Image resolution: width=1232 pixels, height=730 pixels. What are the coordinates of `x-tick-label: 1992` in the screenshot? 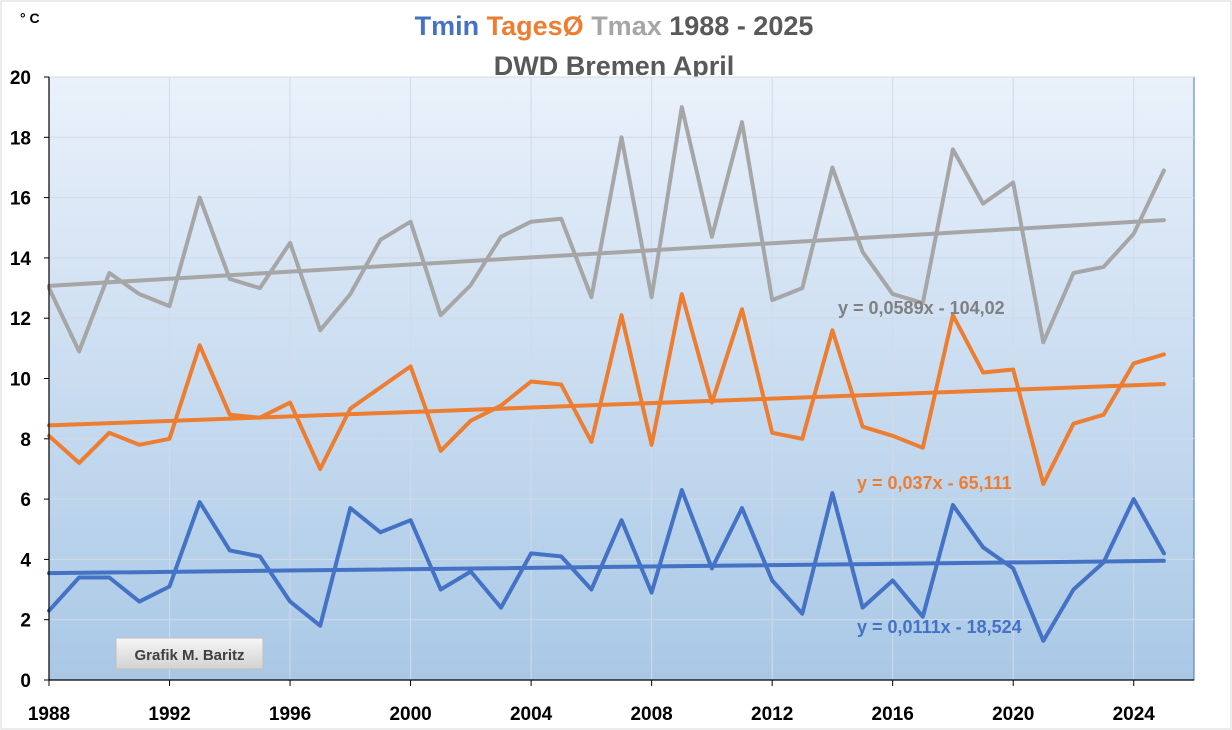 It's located at (169, 714).